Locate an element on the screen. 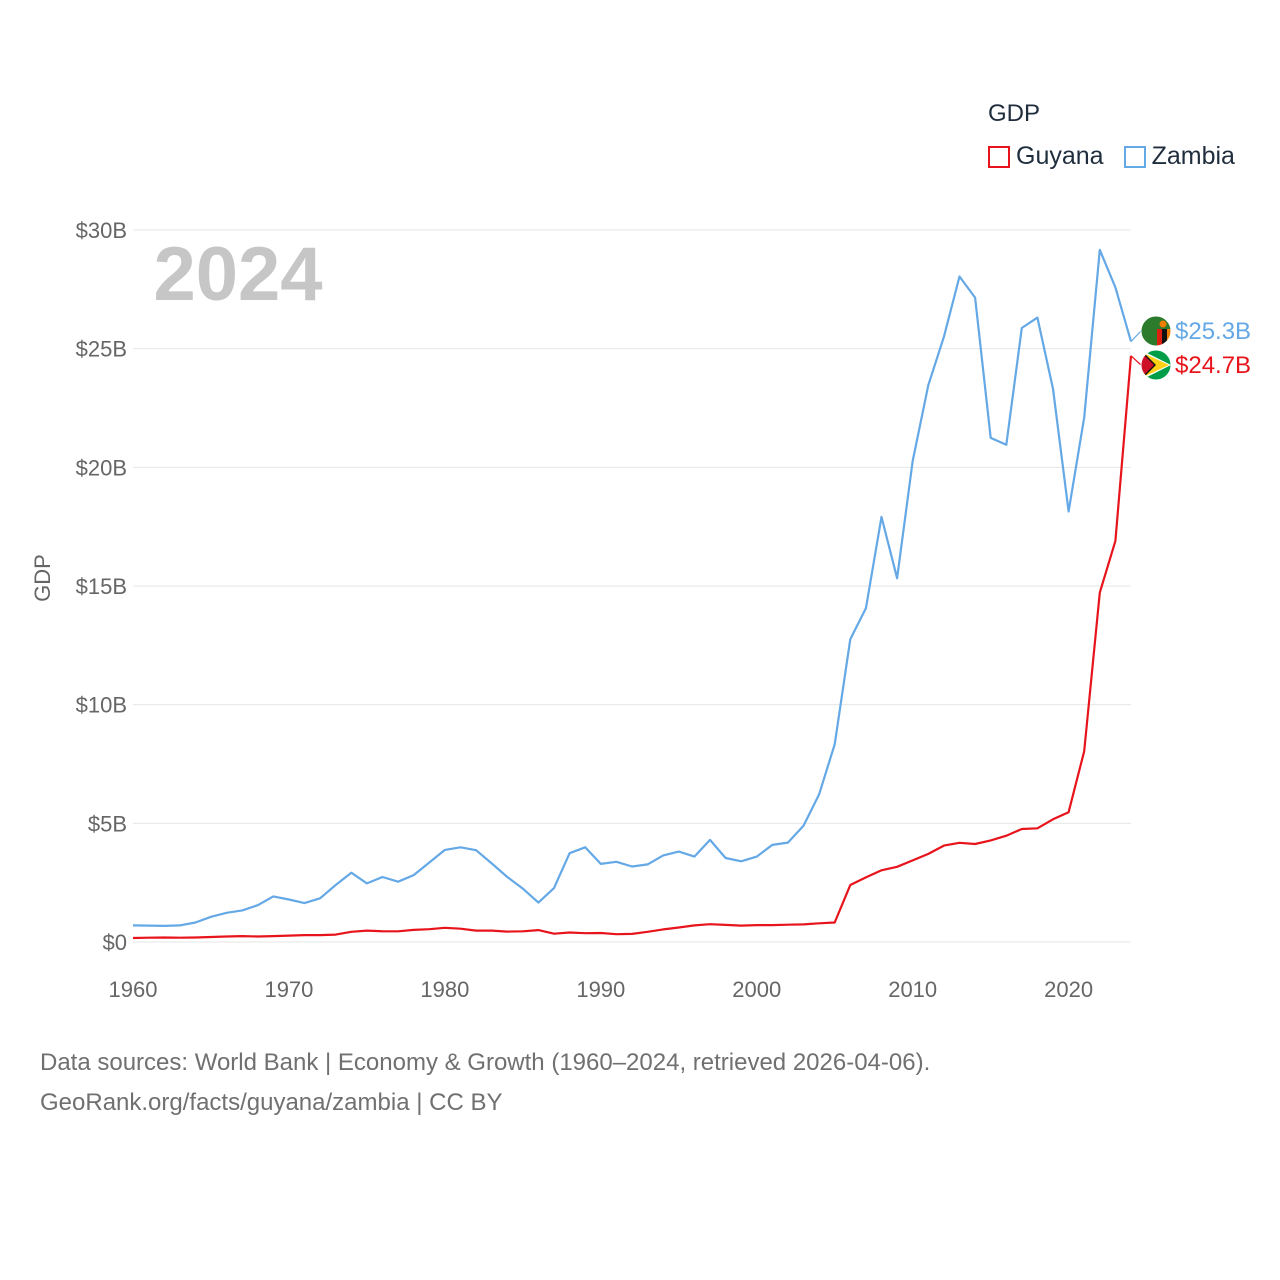 The image size is (1280, 1280). y-tick-label: $0 is located at coordinates (115, 942).